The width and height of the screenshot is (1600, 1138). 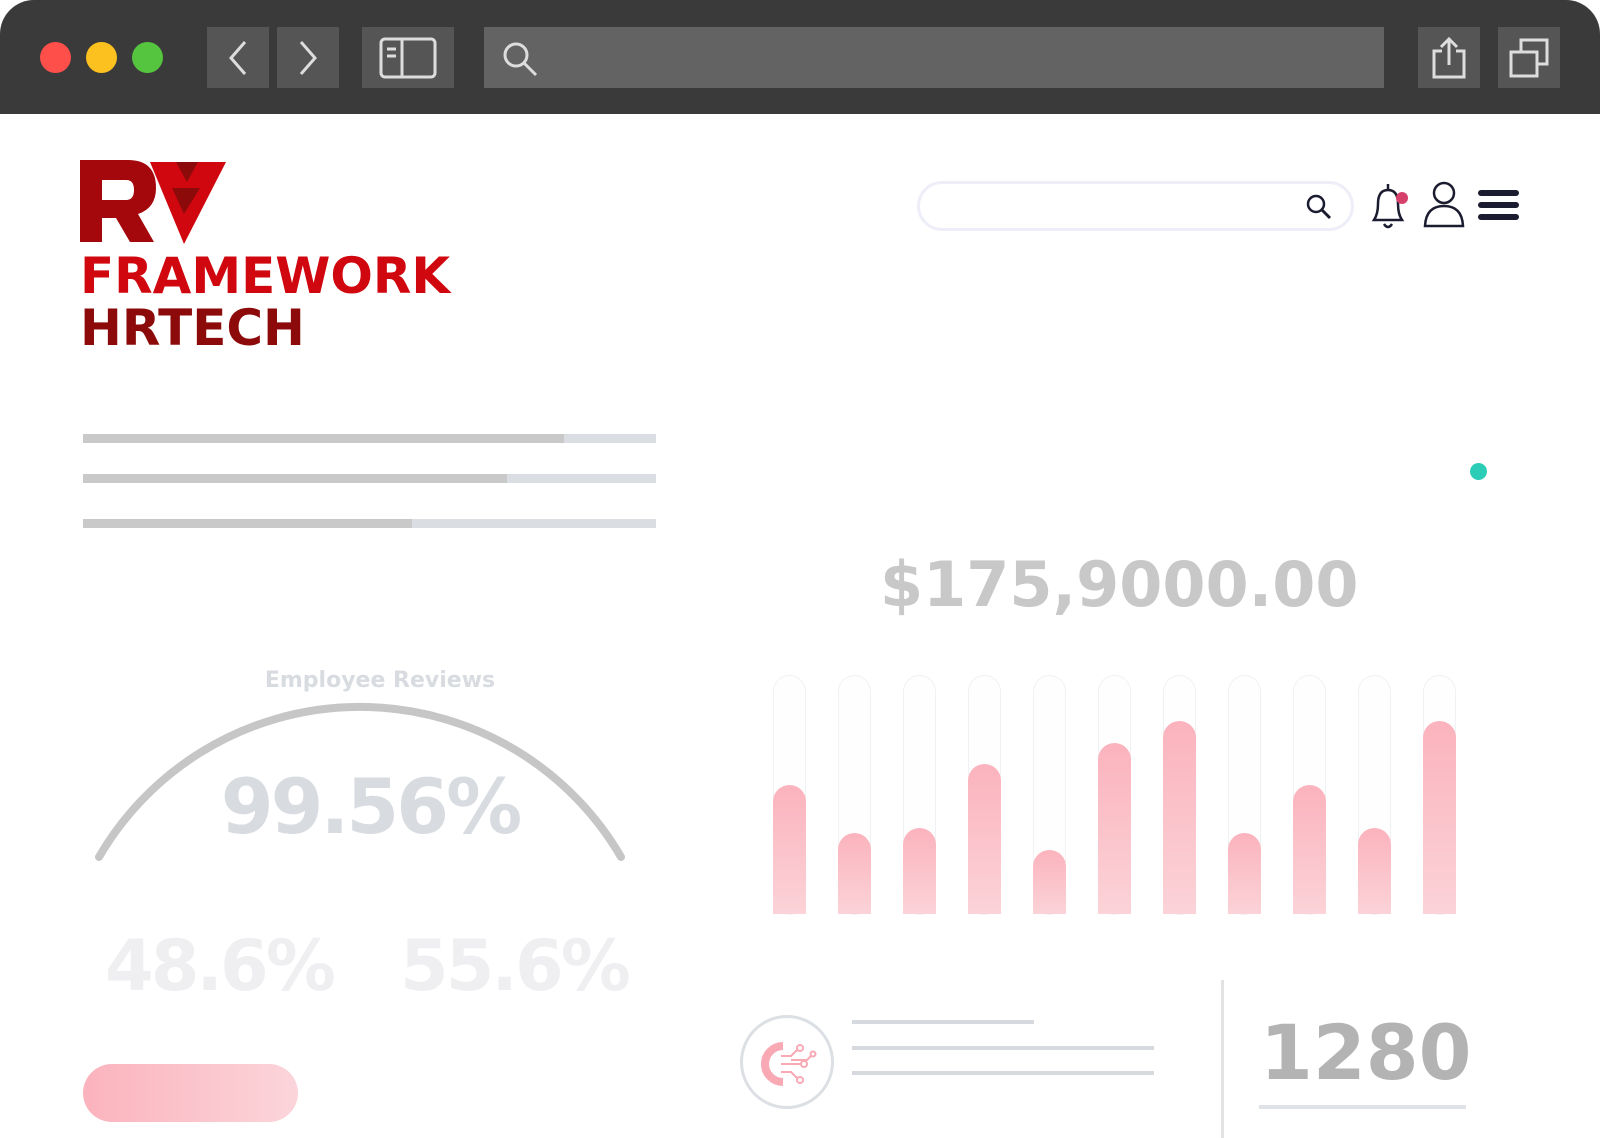 What do you see at coordinates (192, 328) in the screenshot?
I see `logo-line2: HRTECH` at bounding box center [192, 328].